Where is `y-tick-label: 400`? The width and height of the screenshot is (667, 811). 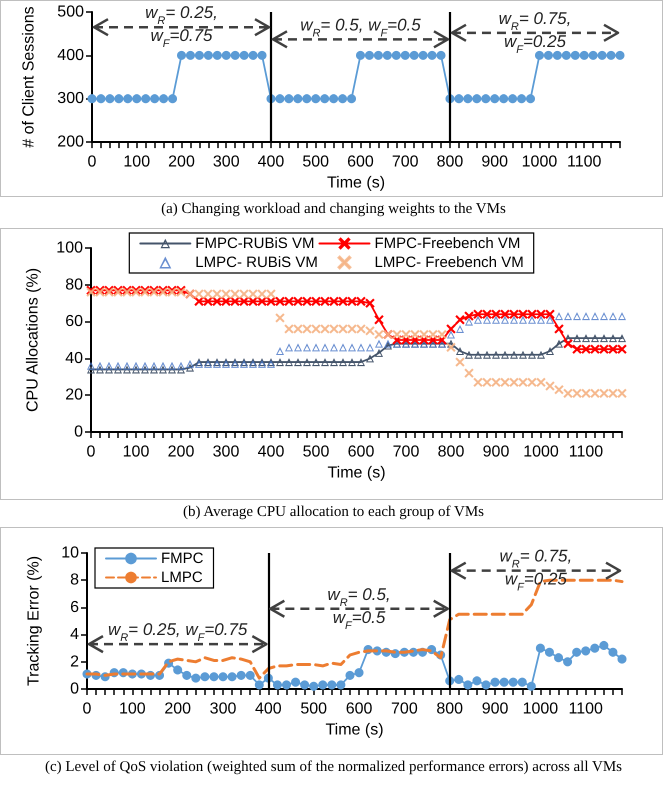
y-tick-label: 400 is located at coordinates (70, 55).